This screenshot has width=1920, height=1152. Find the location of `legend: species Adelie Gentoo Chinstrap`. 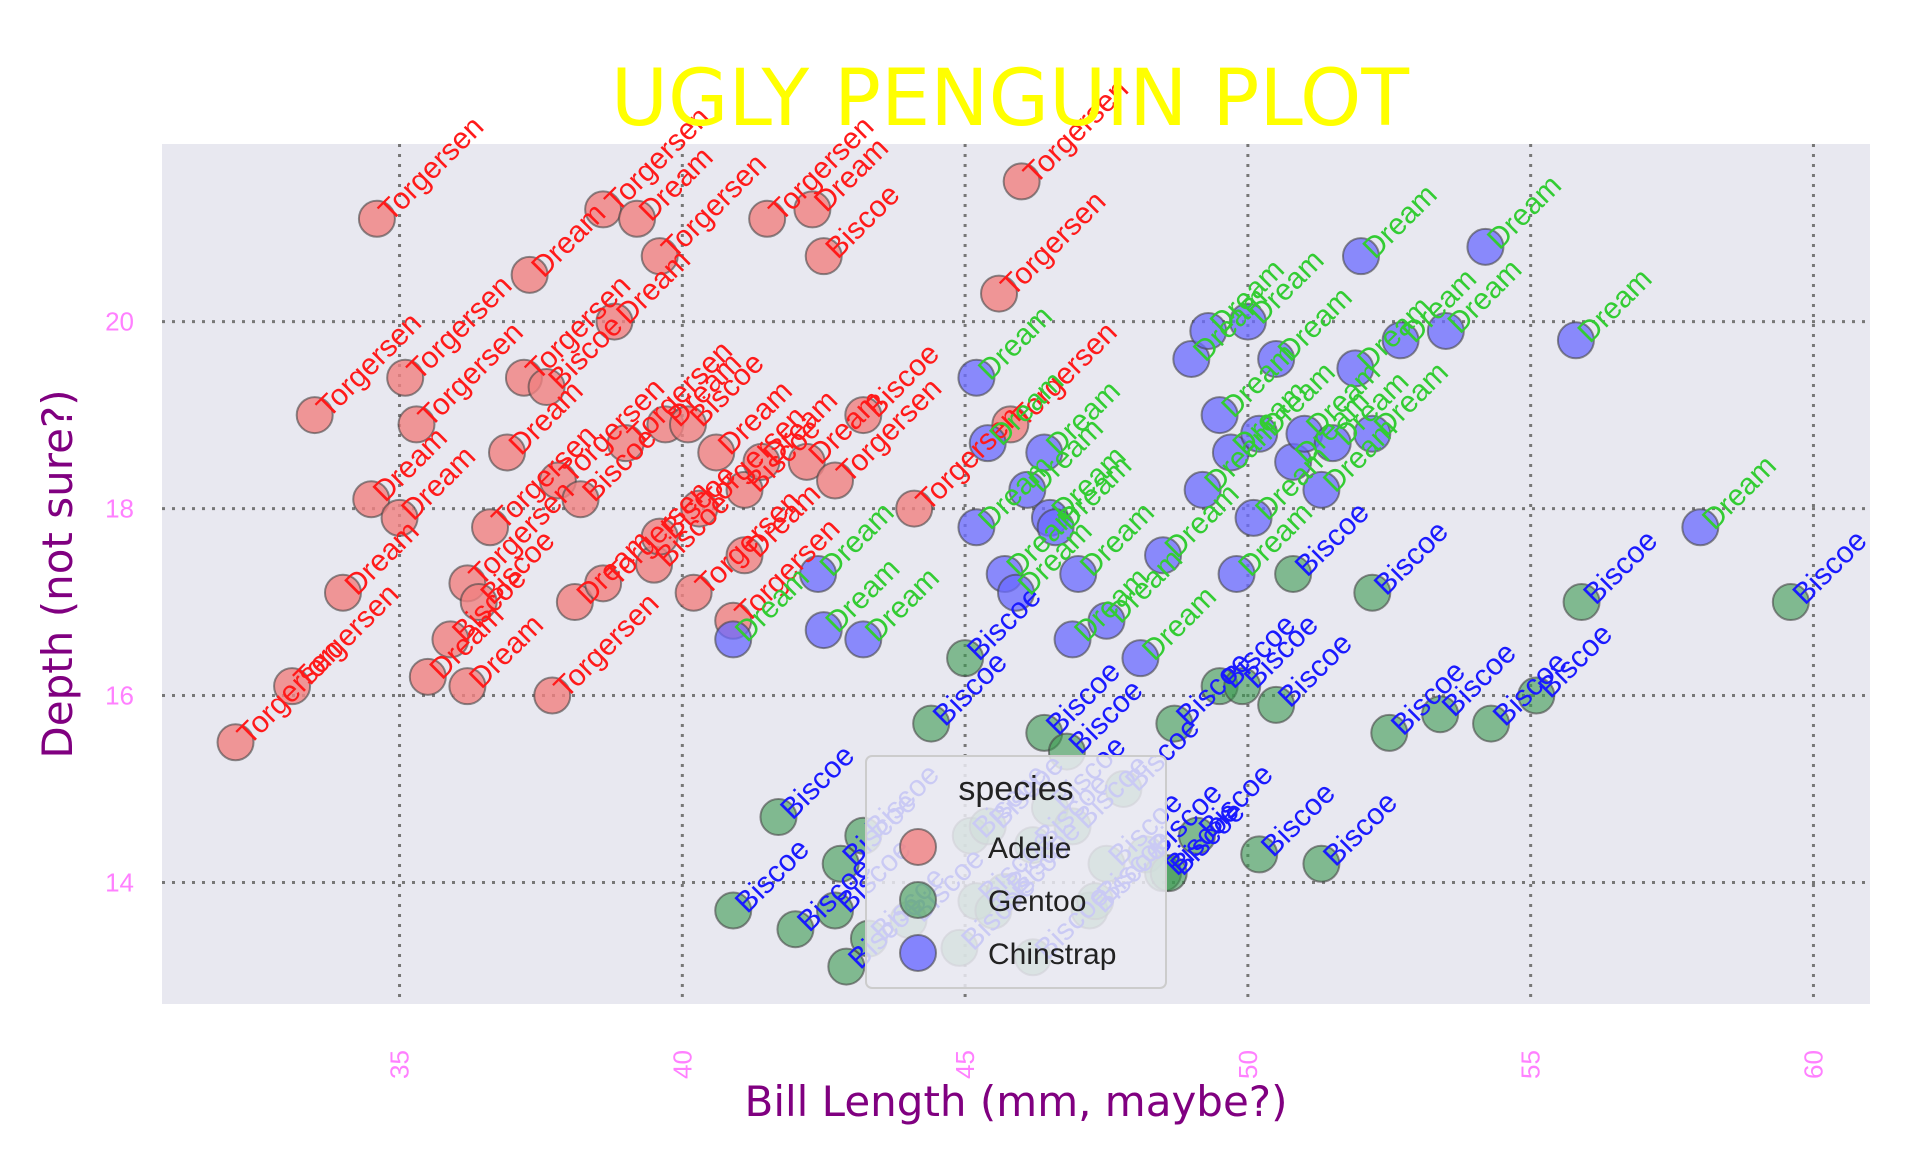

legend: species Adelie Gentoo Chinstrap is located at coordinates (1016, 872).